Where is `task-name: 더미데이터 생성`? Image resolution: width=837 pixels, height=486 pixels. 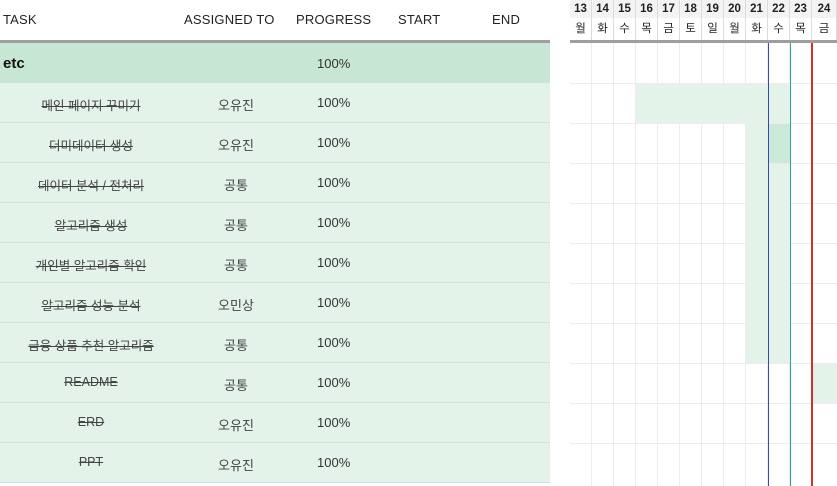 task-name: 더미데이터 생성 is located at coordinates (91, 146).